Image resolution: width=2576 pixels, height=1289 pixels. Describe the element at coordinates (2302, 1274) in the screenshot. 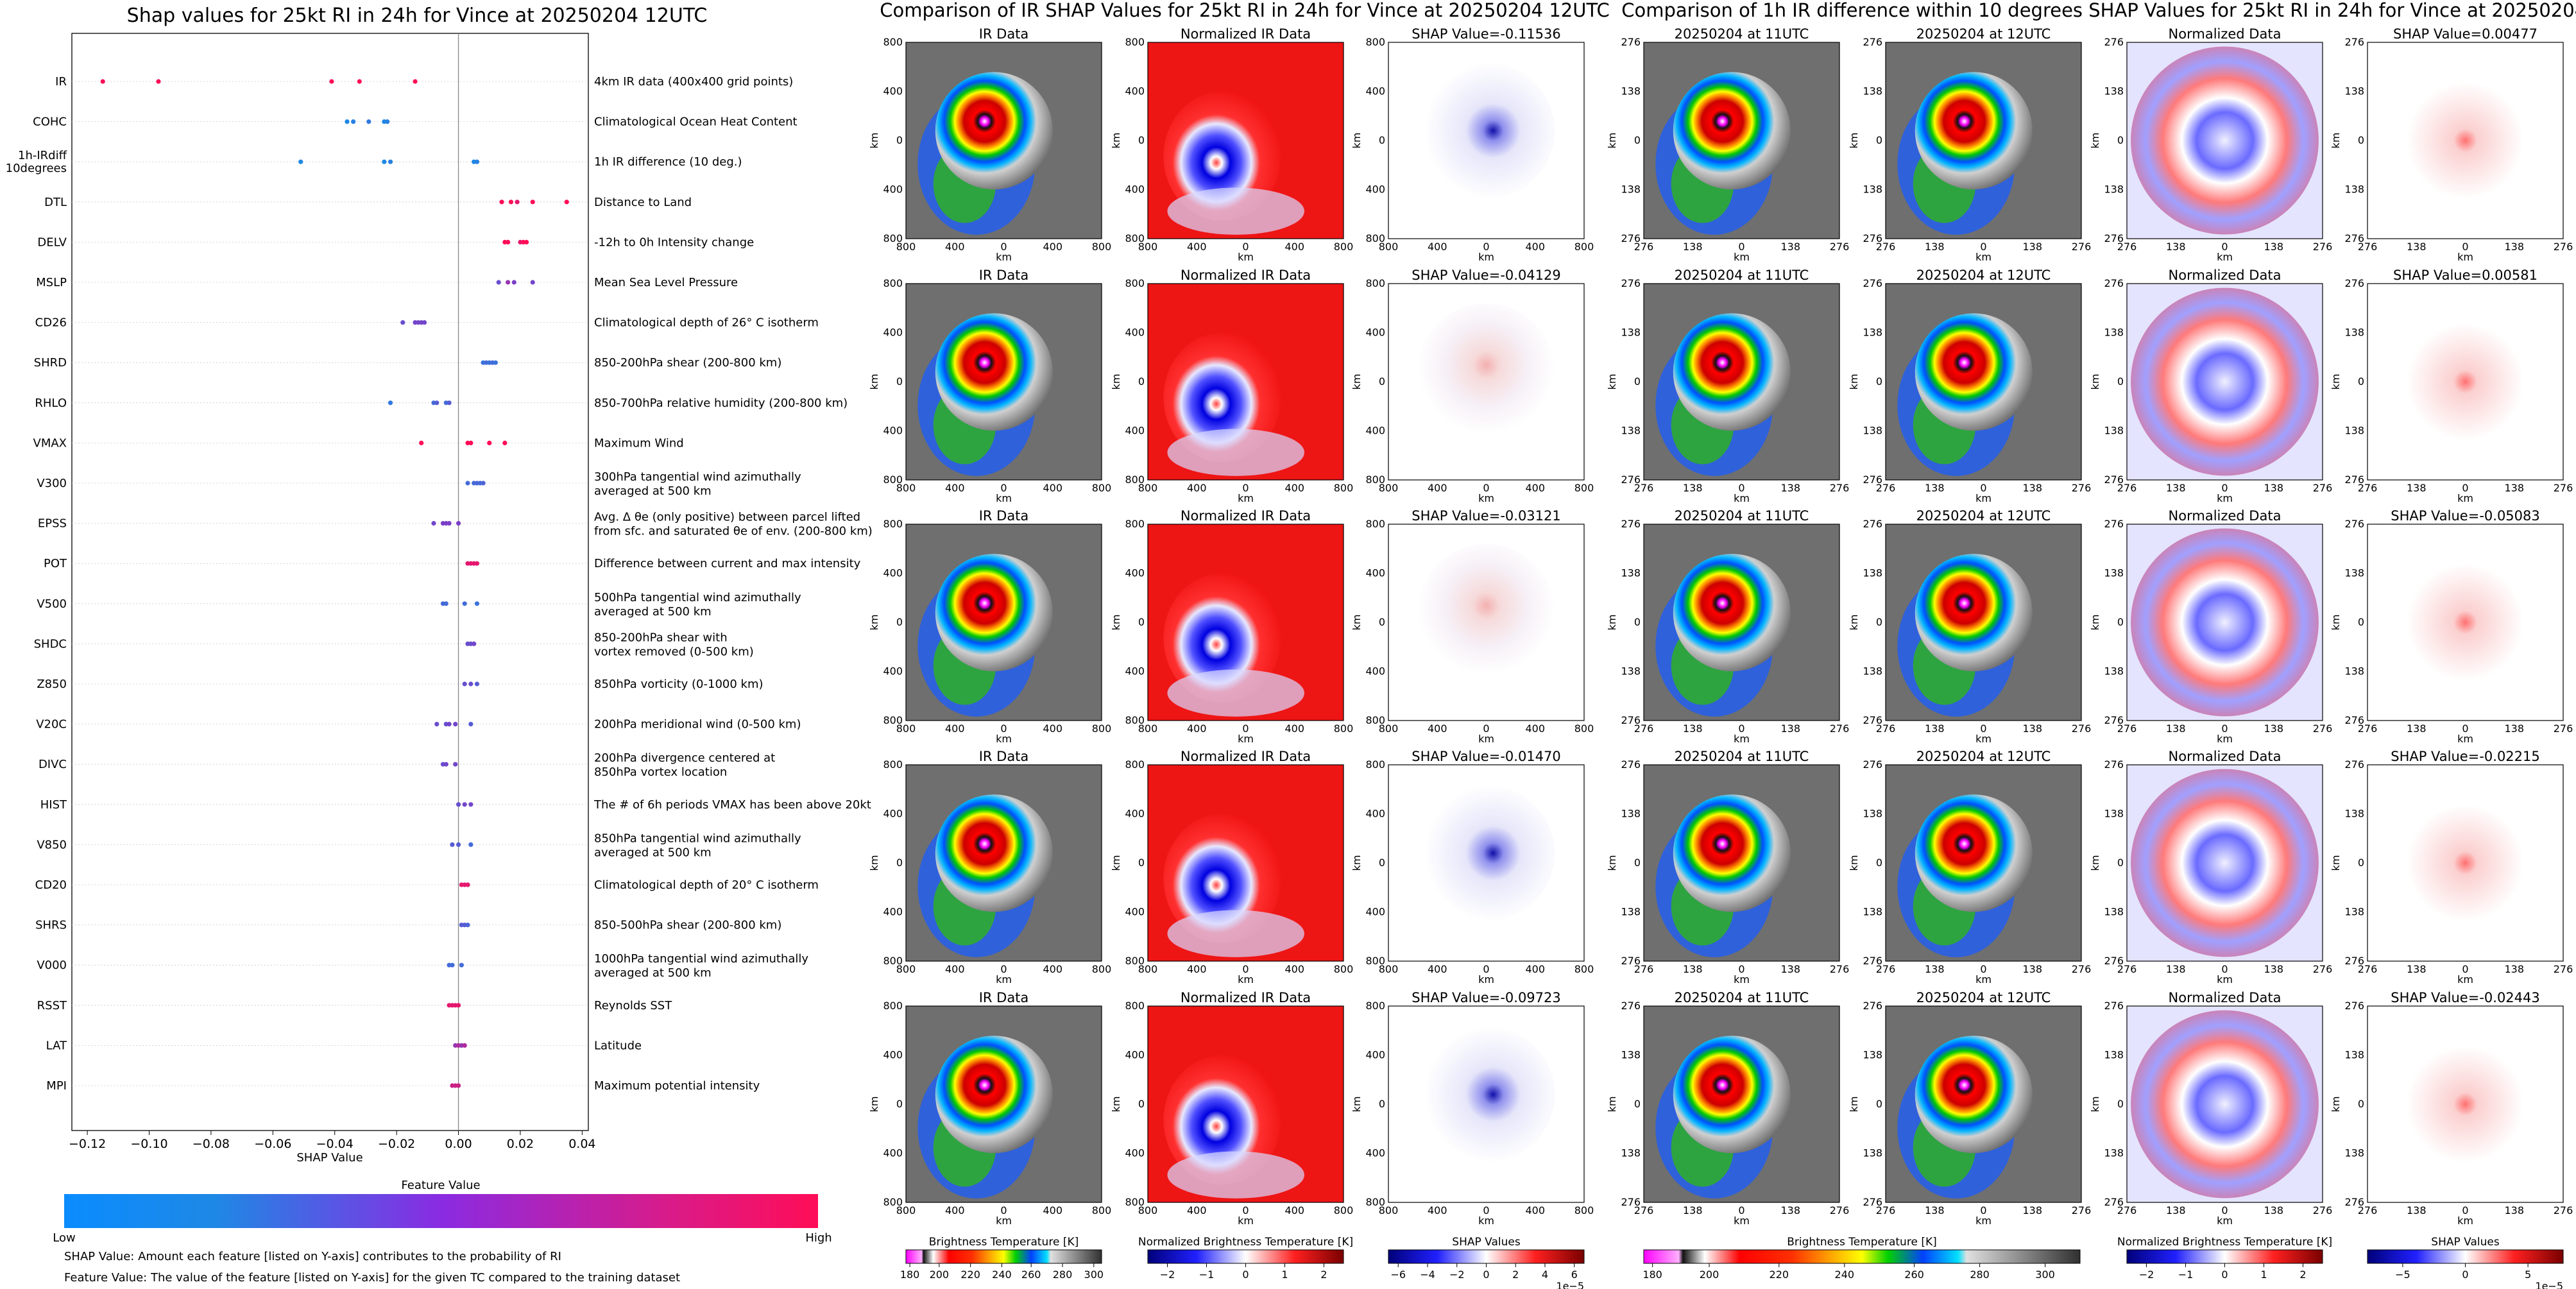

I see `colorbar-tick-label: 2` at that location.